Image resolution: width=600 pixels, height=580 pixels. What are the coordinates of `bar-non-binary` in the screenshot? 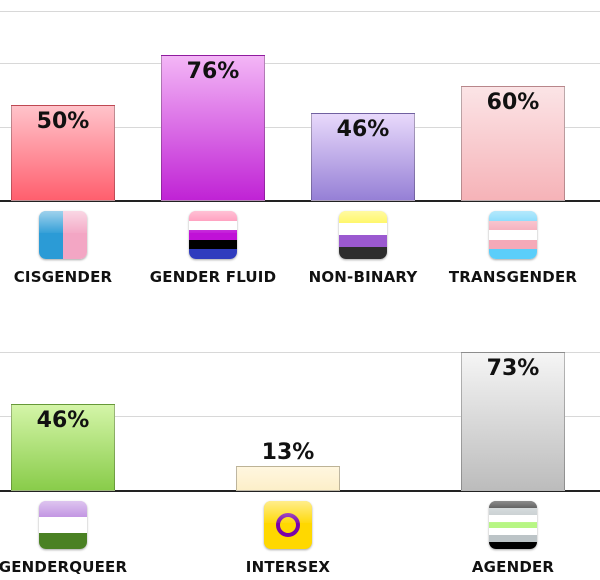 It's located at (363, 157).